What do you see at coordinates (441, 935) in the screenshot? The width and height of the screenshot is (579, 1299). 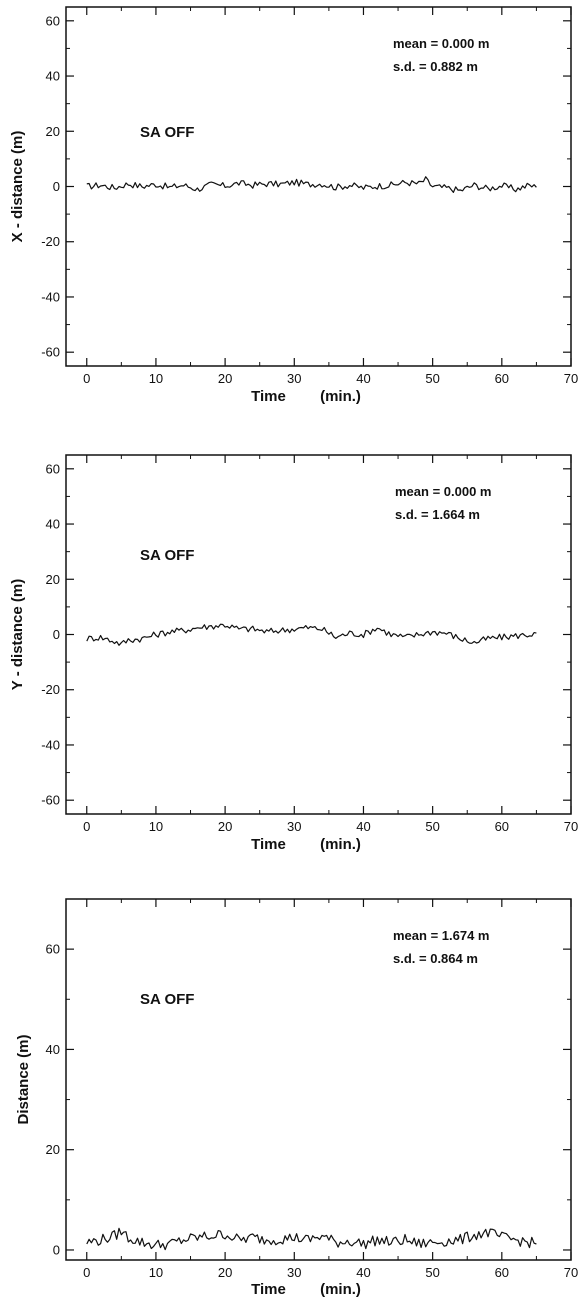 I see `mean-label: mean = 1.674 m` at bounding box center [441, 935].